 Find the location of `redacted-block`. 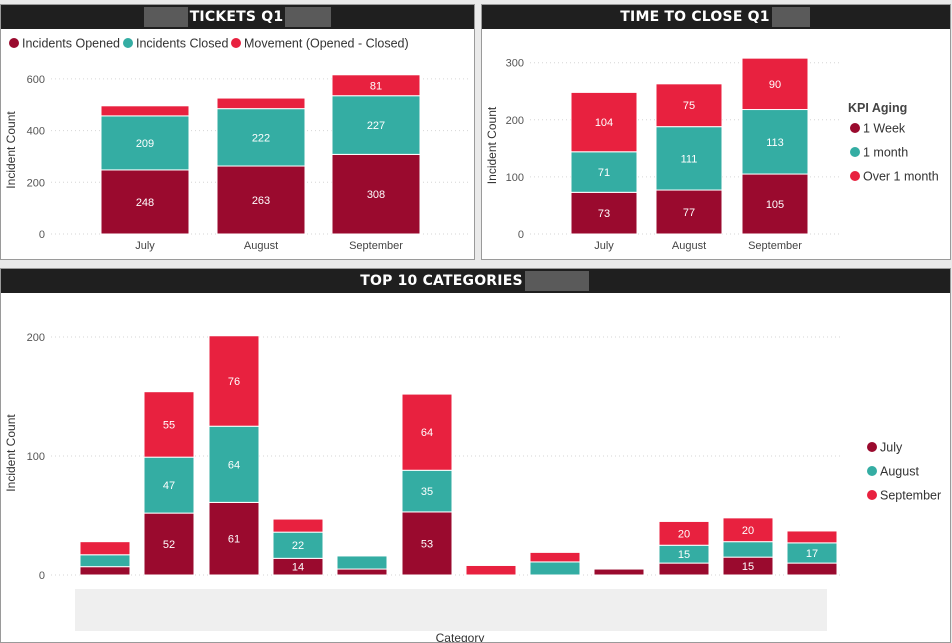

redacted-block is located at coordinates (308, 17).